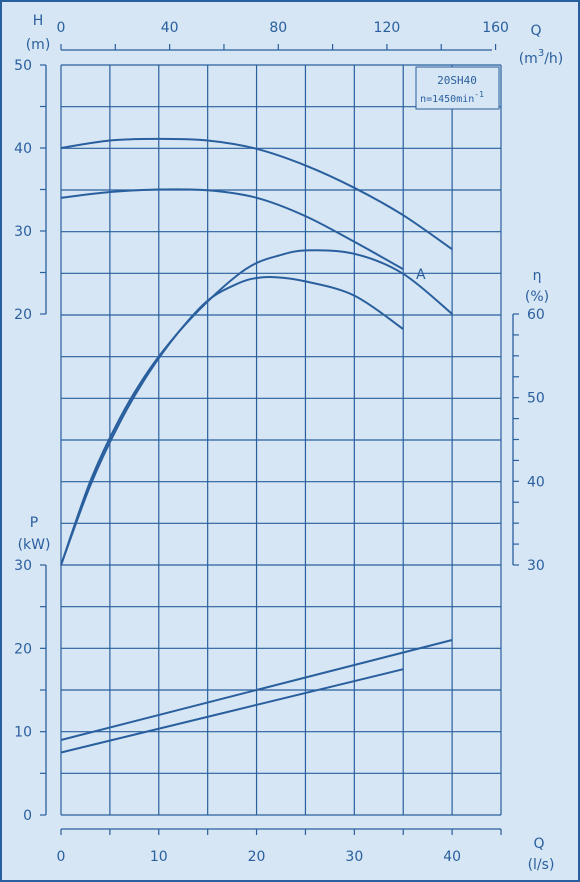  What do you see at coordinates (535, 31) in the screenshot?
I see `x-top-axis-quantity: Q` at bounding box center [535, 31].